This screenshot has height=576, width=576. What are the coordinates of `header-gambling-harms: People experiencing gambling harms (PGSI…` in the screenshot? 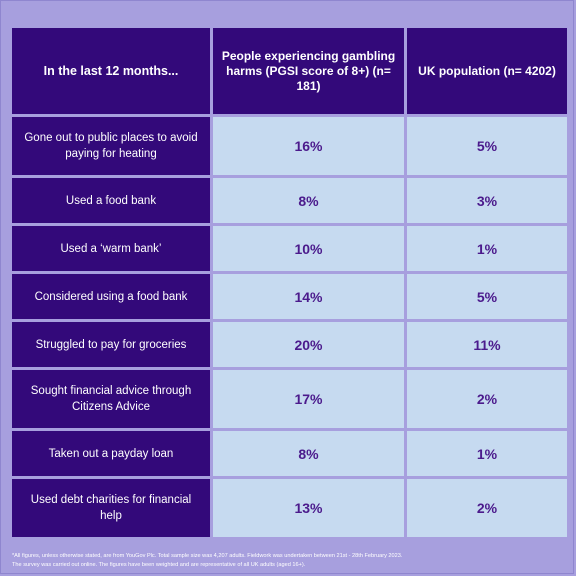 It's located at (308, 71).